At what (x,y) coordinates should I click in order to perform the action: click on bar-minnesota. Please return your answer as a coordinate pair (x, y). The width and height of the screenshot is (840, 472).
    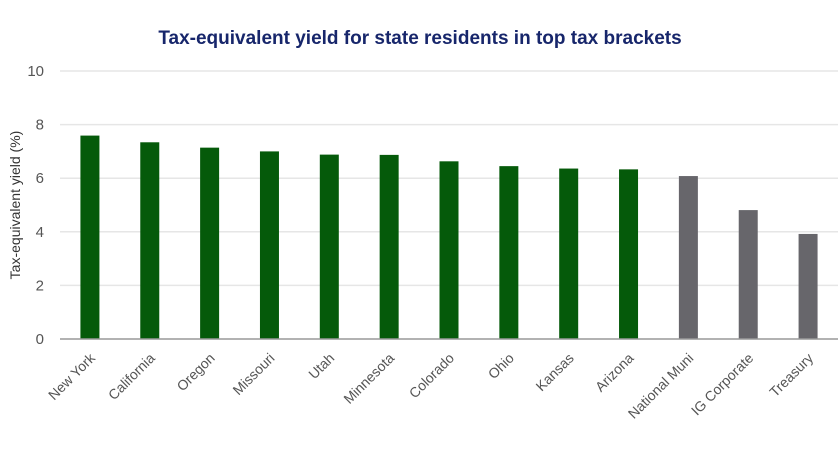
    Looking at the image, I should click on (389, 246).